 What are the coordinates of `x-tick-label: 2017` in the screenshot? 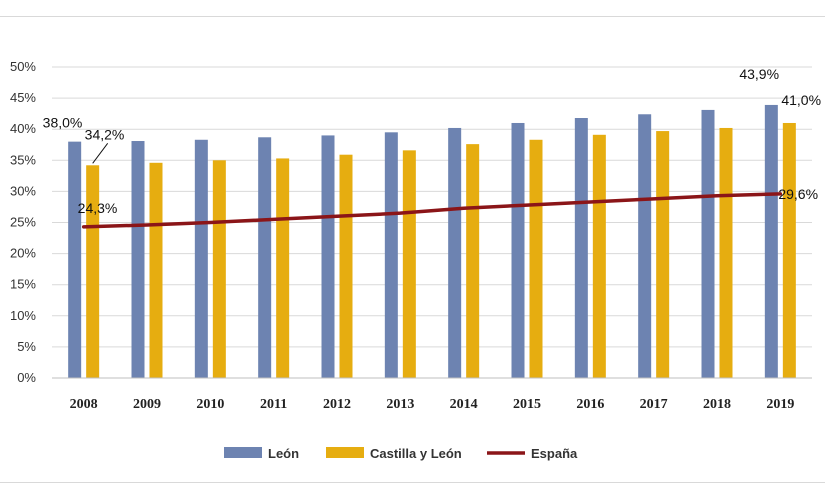 It's located at (654, 404).